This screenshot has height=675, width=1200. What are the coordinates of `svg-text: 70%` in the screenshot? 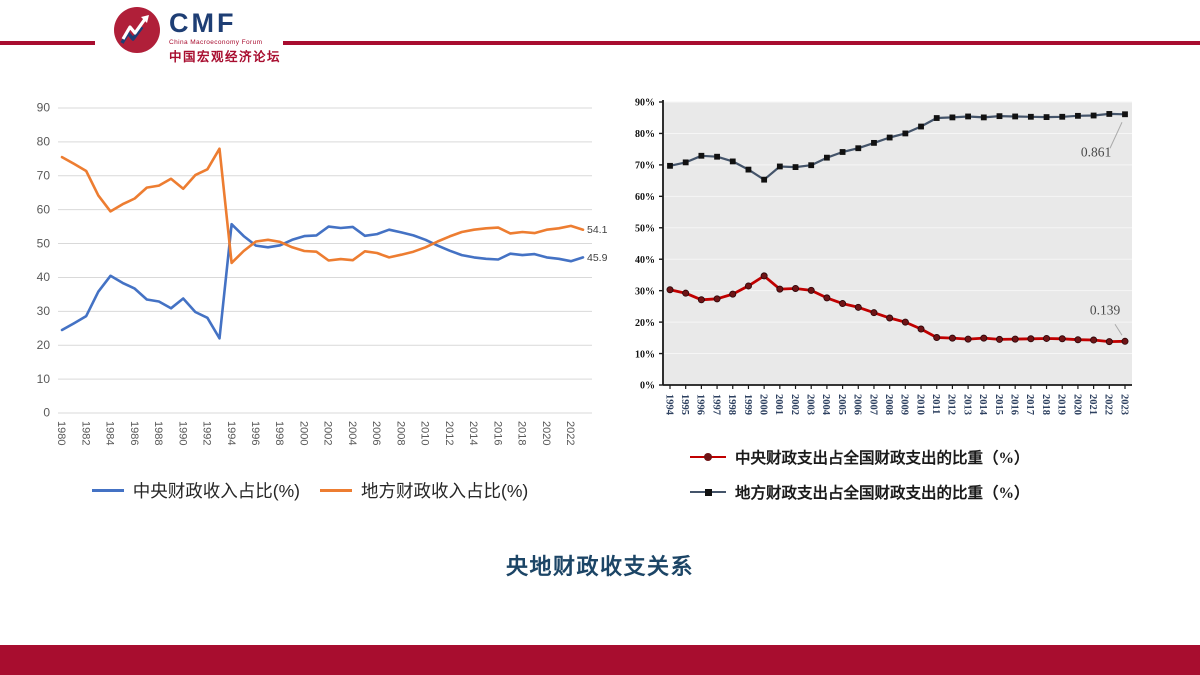 It's located at (645, 166).